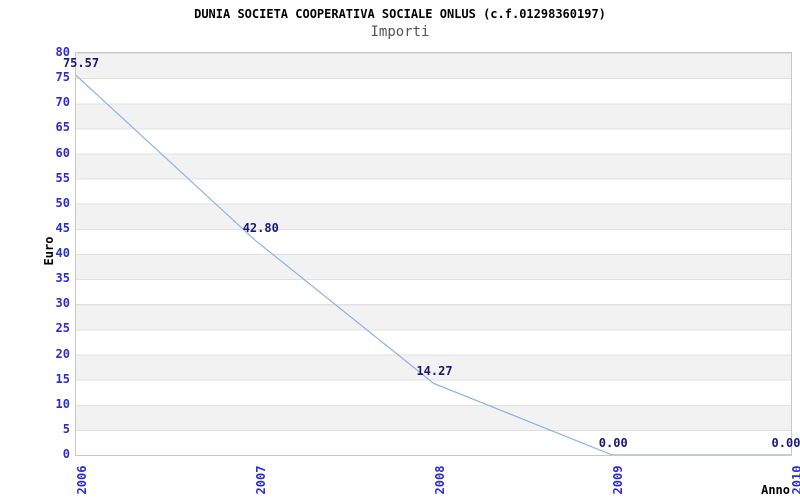 Image resolution: width=800 pixels, height=500 pixels. Describe the element at coordinates (400, 32) in the screenshot. I see `chart-subtitle: Importi` at that location.